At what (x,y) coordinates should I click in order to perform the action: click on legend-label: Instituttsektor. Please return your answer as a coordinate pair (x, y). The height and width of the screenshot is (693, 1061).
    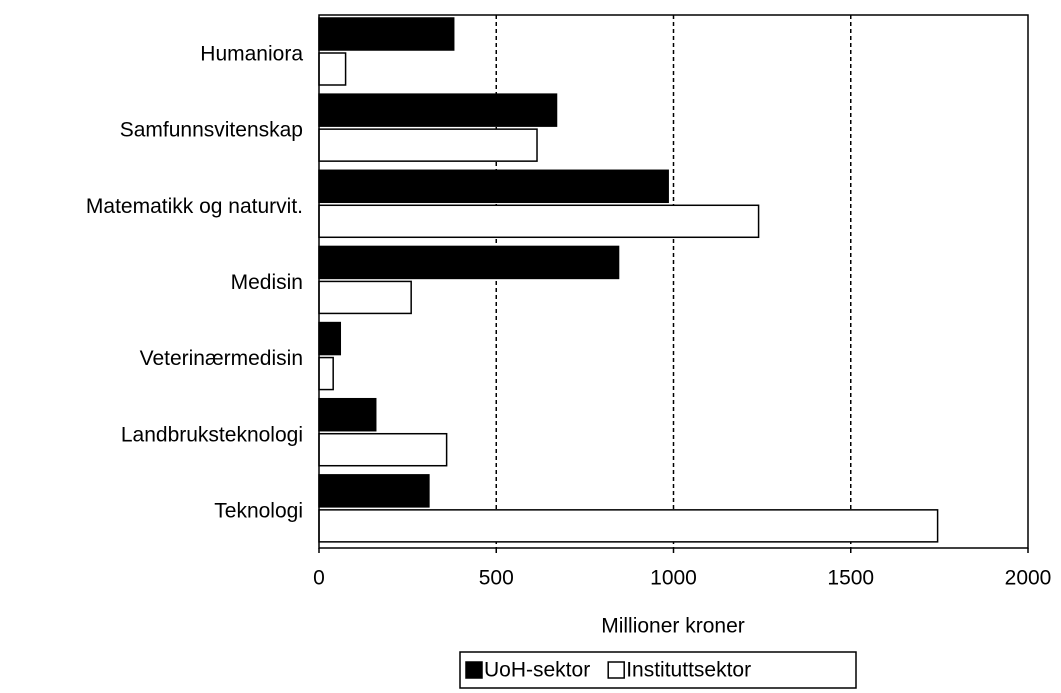
    Looking at the image, I should click on (688, 670).